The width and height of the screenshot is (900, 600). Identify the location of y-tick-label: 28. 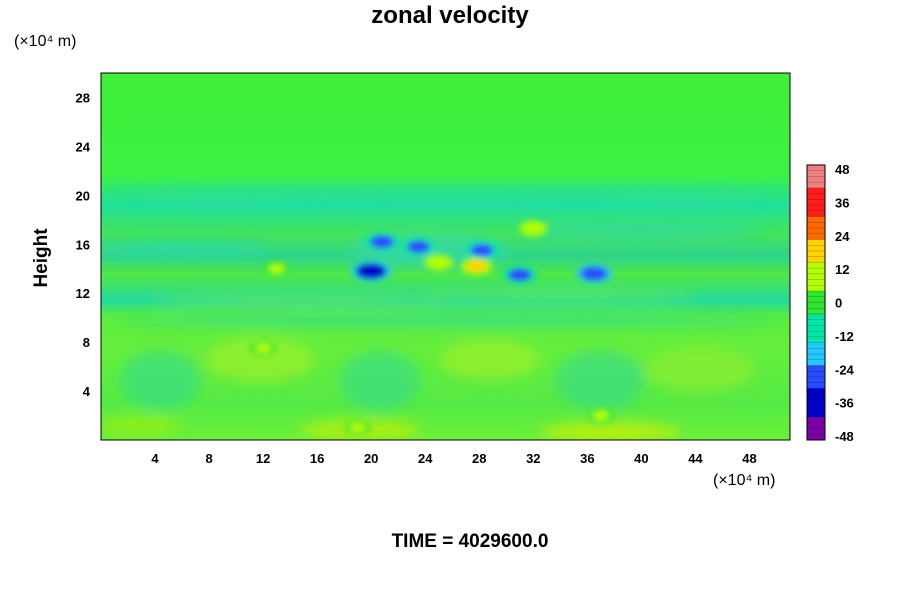
(83, 97).